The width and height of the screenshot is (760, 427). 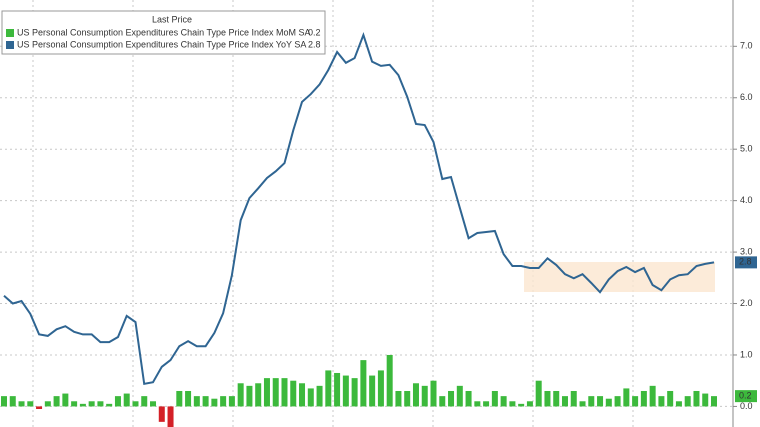 I want to click on y-tick-label: 2.0, so click(x=746, y=303).